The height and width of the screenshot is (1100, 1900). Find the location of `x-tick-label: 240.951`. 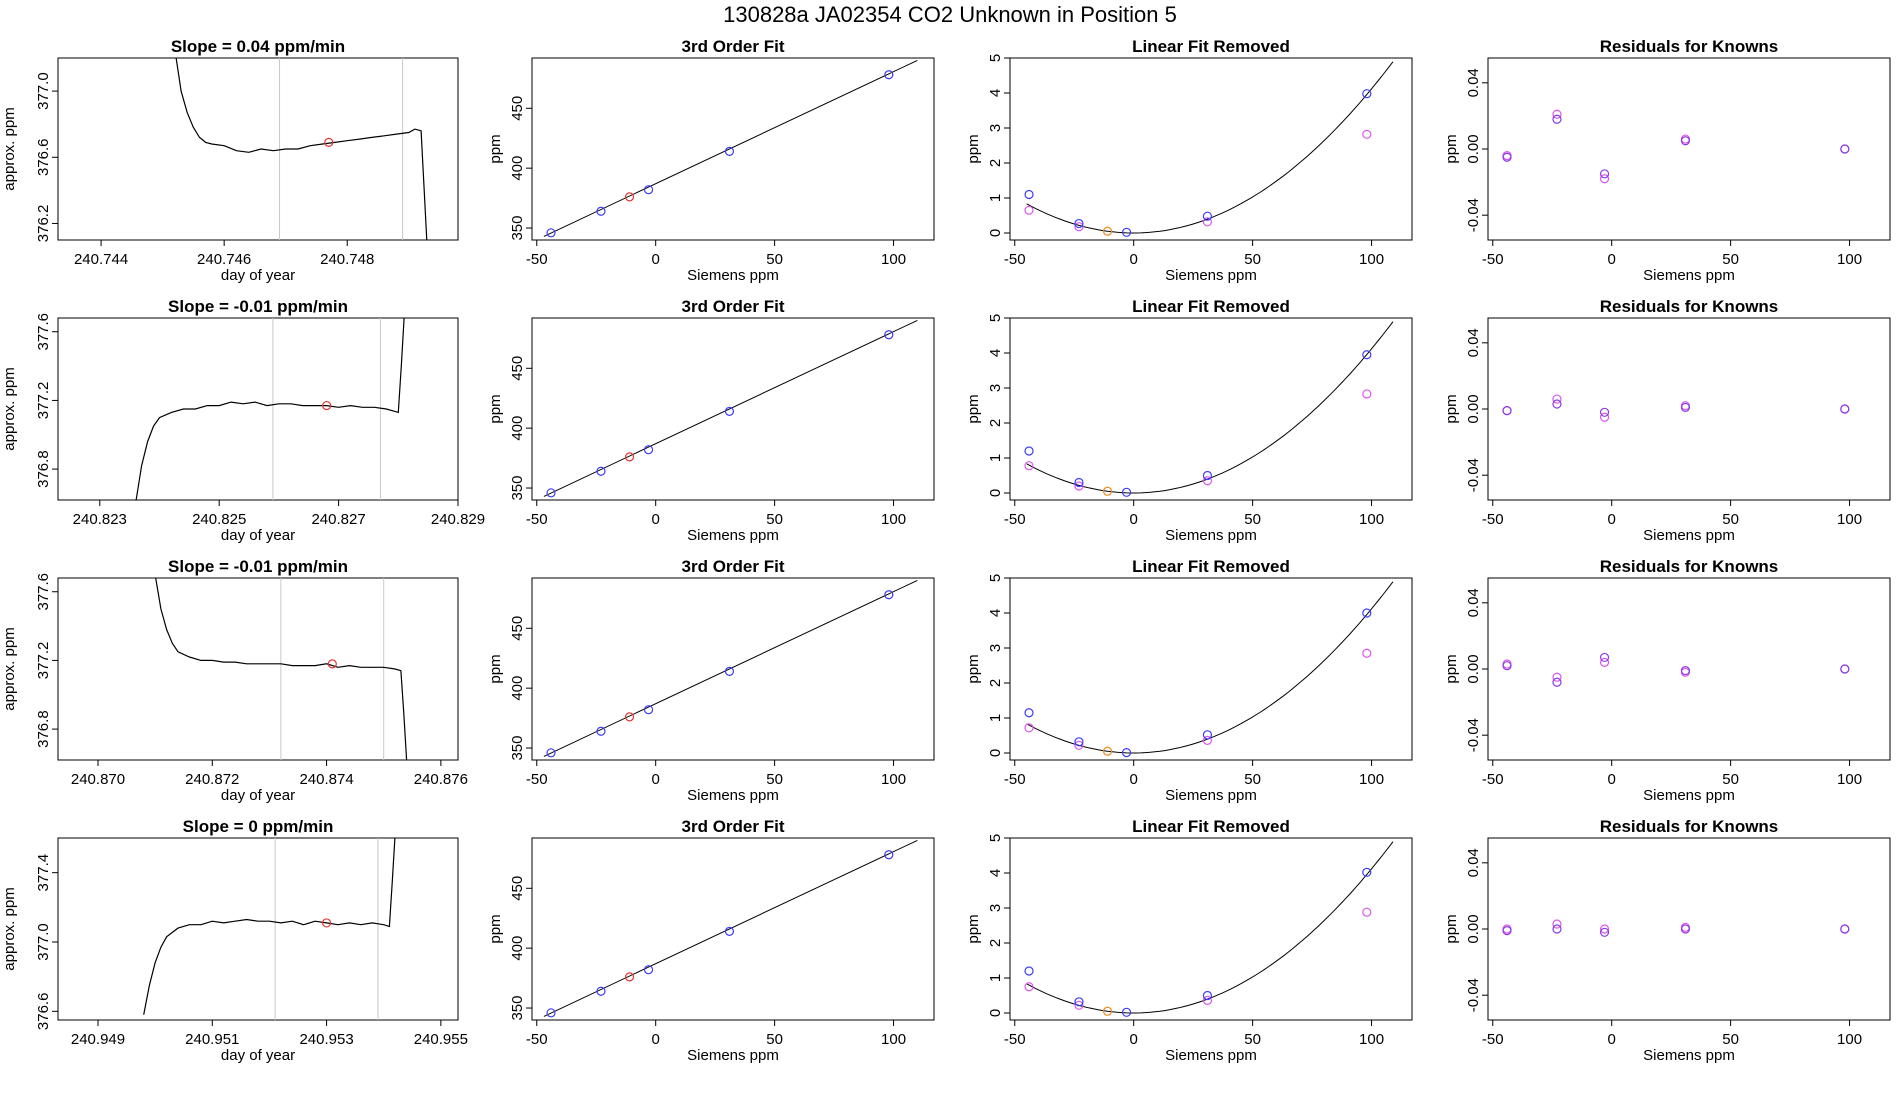

x-tick-label: 240.951 is located at coordinates (212, 1039).